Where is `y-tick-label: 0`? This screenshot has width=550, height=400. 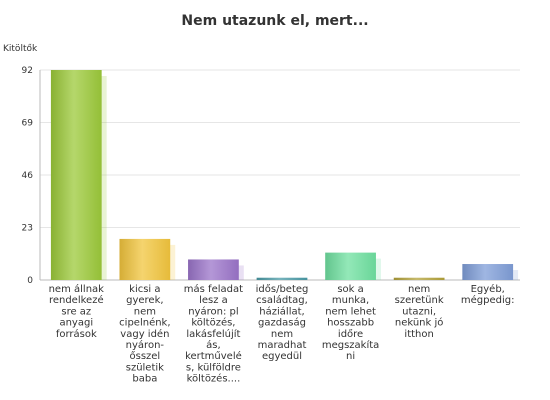 y-tick-label: 0 is located at coordinates (30, 281).